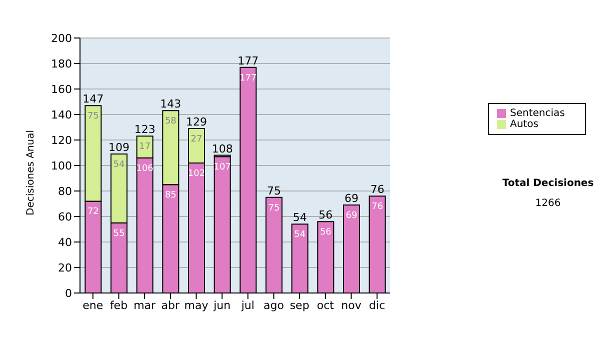 This screenshot has width=600, height=340. I want to click on y-tick-label: 180, so click(61, 63).